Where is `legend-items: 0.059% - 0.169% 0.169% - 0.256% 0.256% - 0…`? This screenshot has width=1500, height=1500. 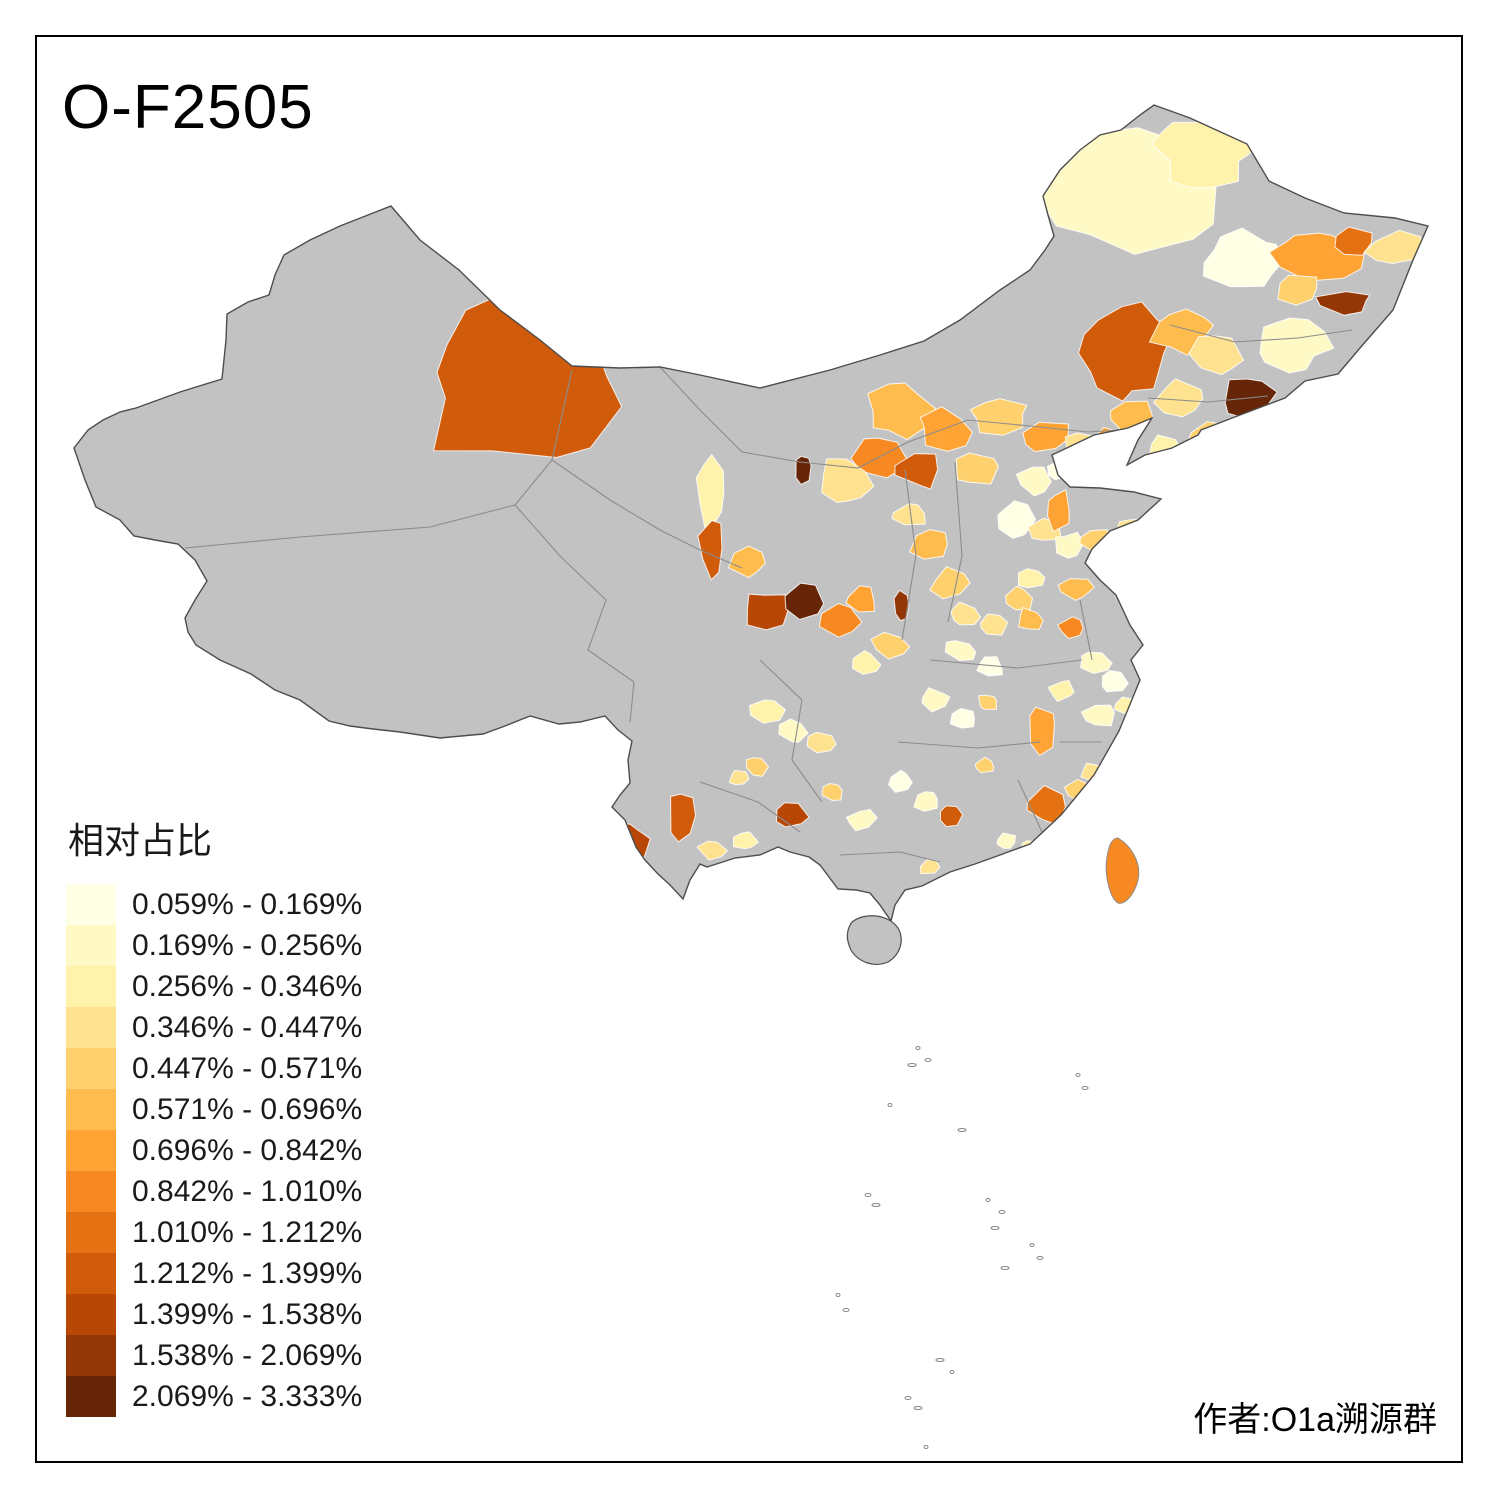 legend-items: 0.059% - 0.169% 0.169% - 0.256% 0.256% - 0… is located at coordinates (214, 1150).